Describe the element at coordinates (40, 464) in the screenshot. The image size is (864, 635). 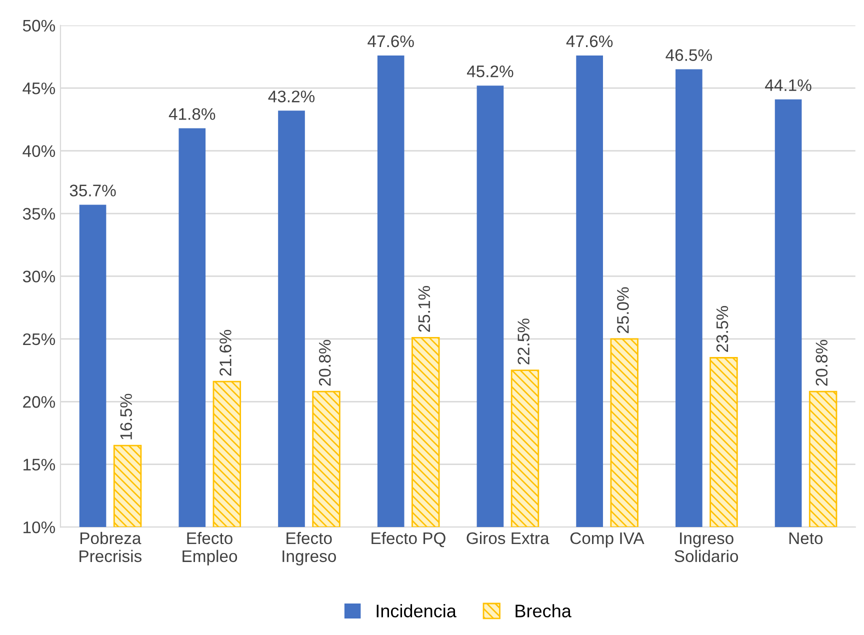
I see `y-tick-label: 15%` at that location.